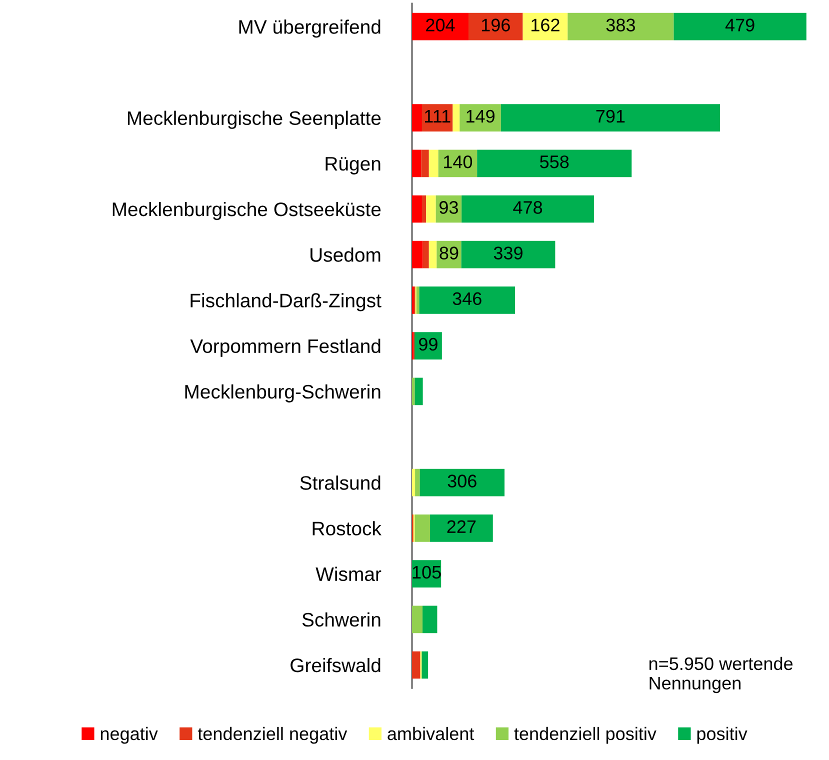  What do you see at coordinates (309, 29) in the screenshot?
I see `y-tick-label: MV übergreifend` at bounding box center [309, 29].